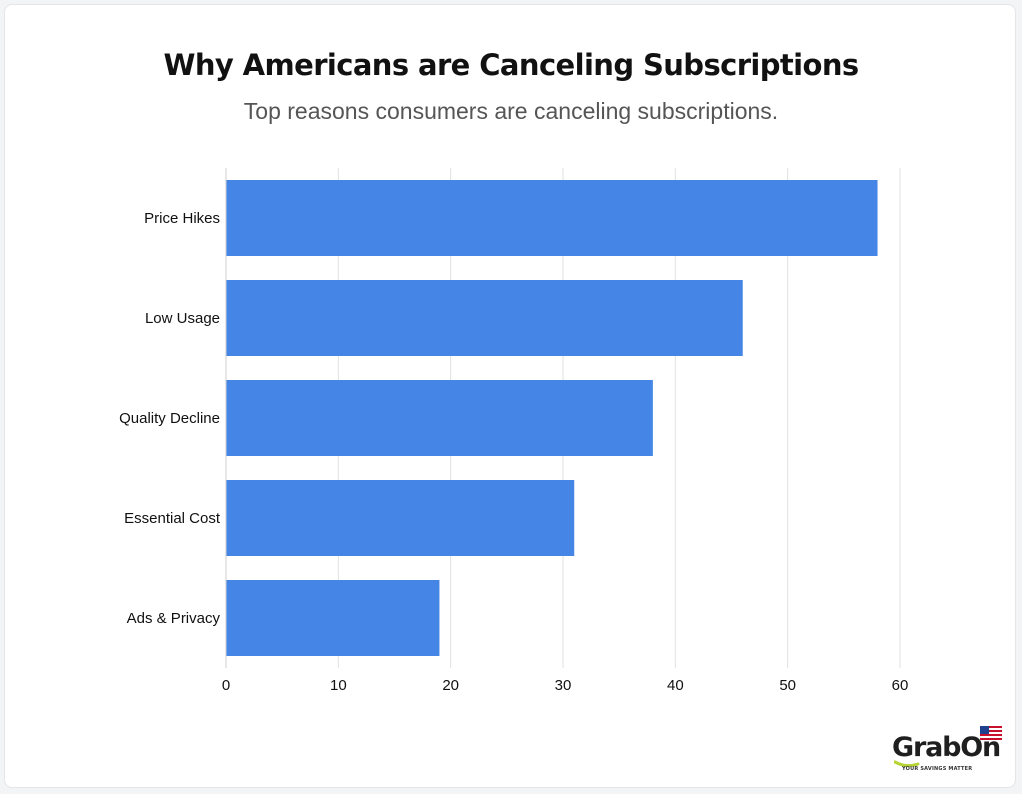 This screenshot has height=794, width=1022. What do you see at coordinates (182, 218) in the screenshot?
I see `category-label: Price Hikes` at bounding box center [182, 218].